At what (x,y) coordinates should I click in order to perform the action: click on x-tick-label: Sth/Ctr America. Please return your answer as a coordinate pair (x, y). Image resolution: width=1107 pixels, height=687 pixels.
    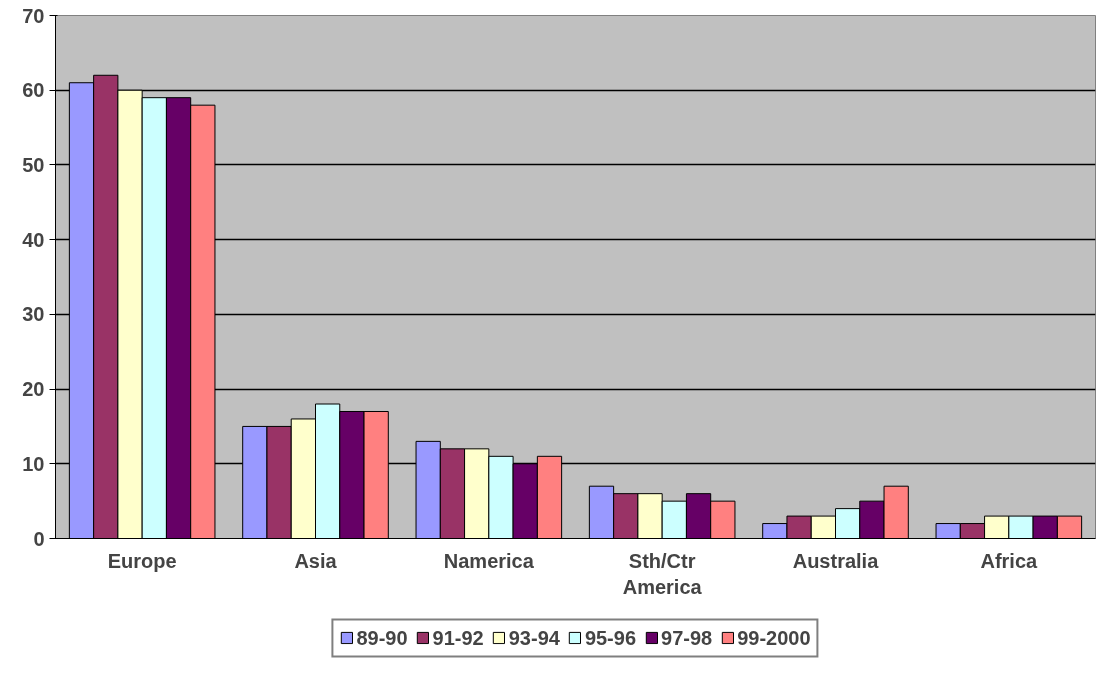
    Looking at the image, I should click on (662, 573).